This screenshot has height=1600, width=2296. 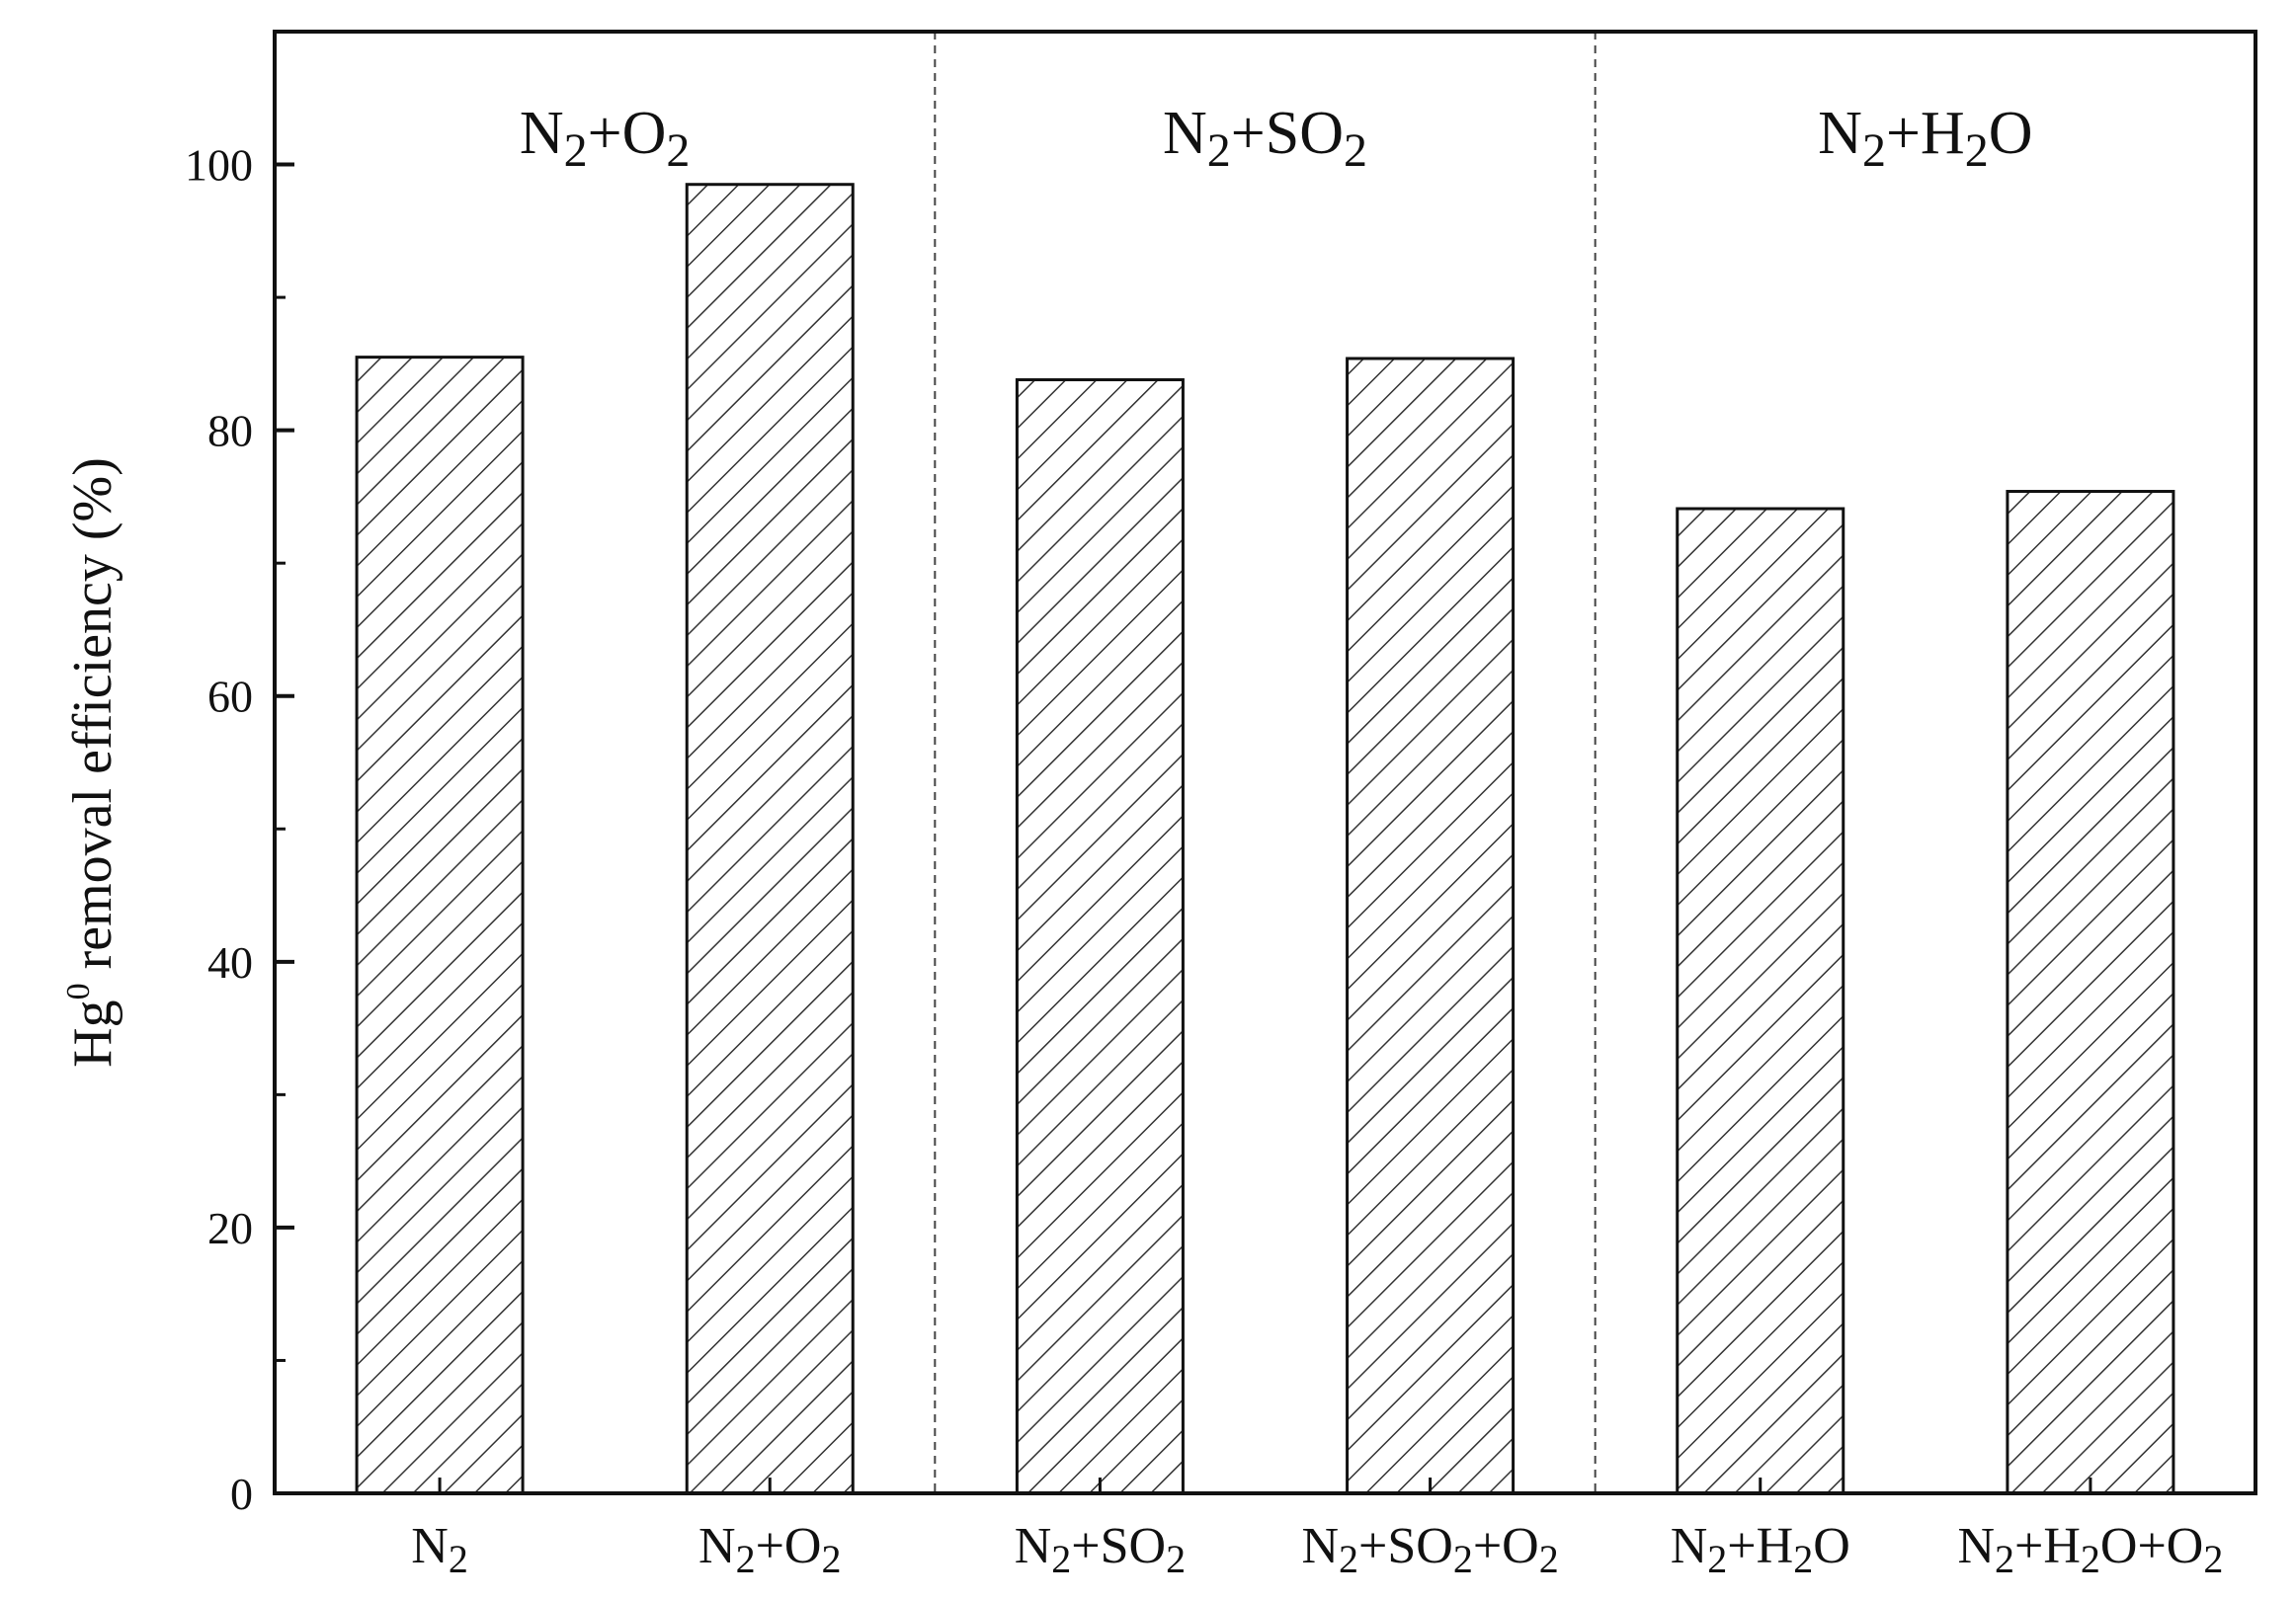 What do you see at coordinates (1760, 1549) in the screenshot?
I see `x-tick-label: N2+H2O` at bounding box center [1760, 1549].